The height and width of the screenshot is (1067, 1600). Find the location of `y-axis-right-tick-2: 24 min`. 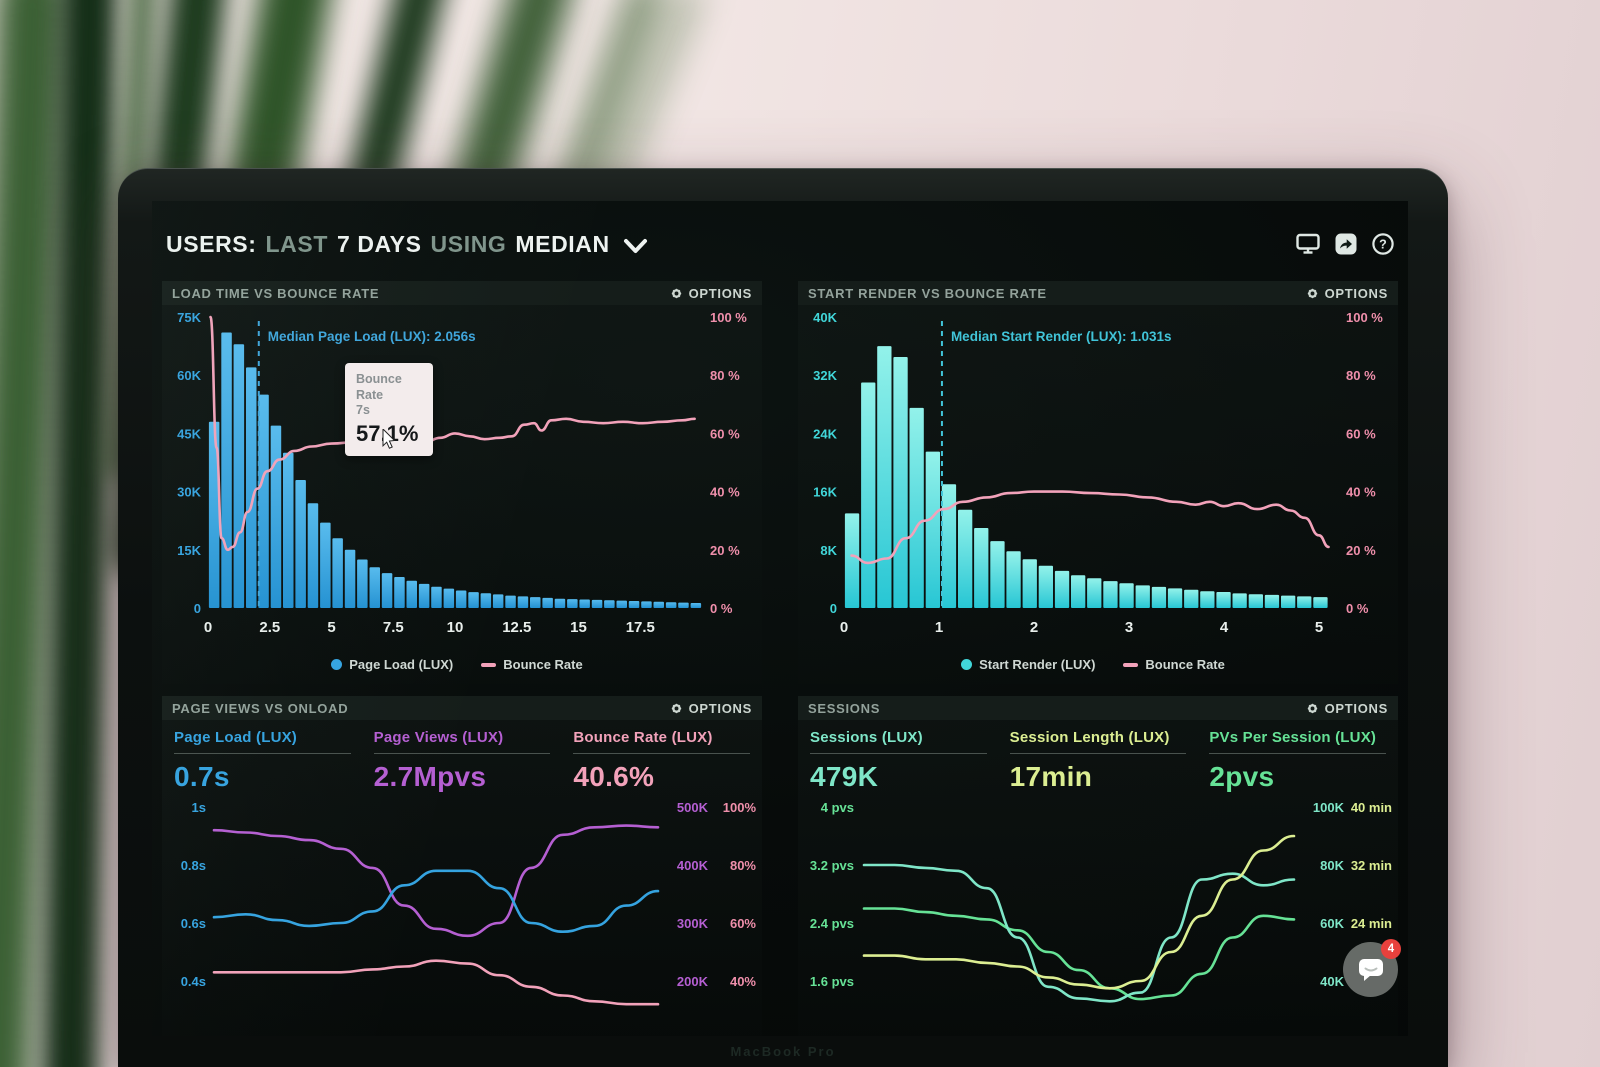

y-axis-right-tick-2: 24 min is located at coordinates (1371, 923).